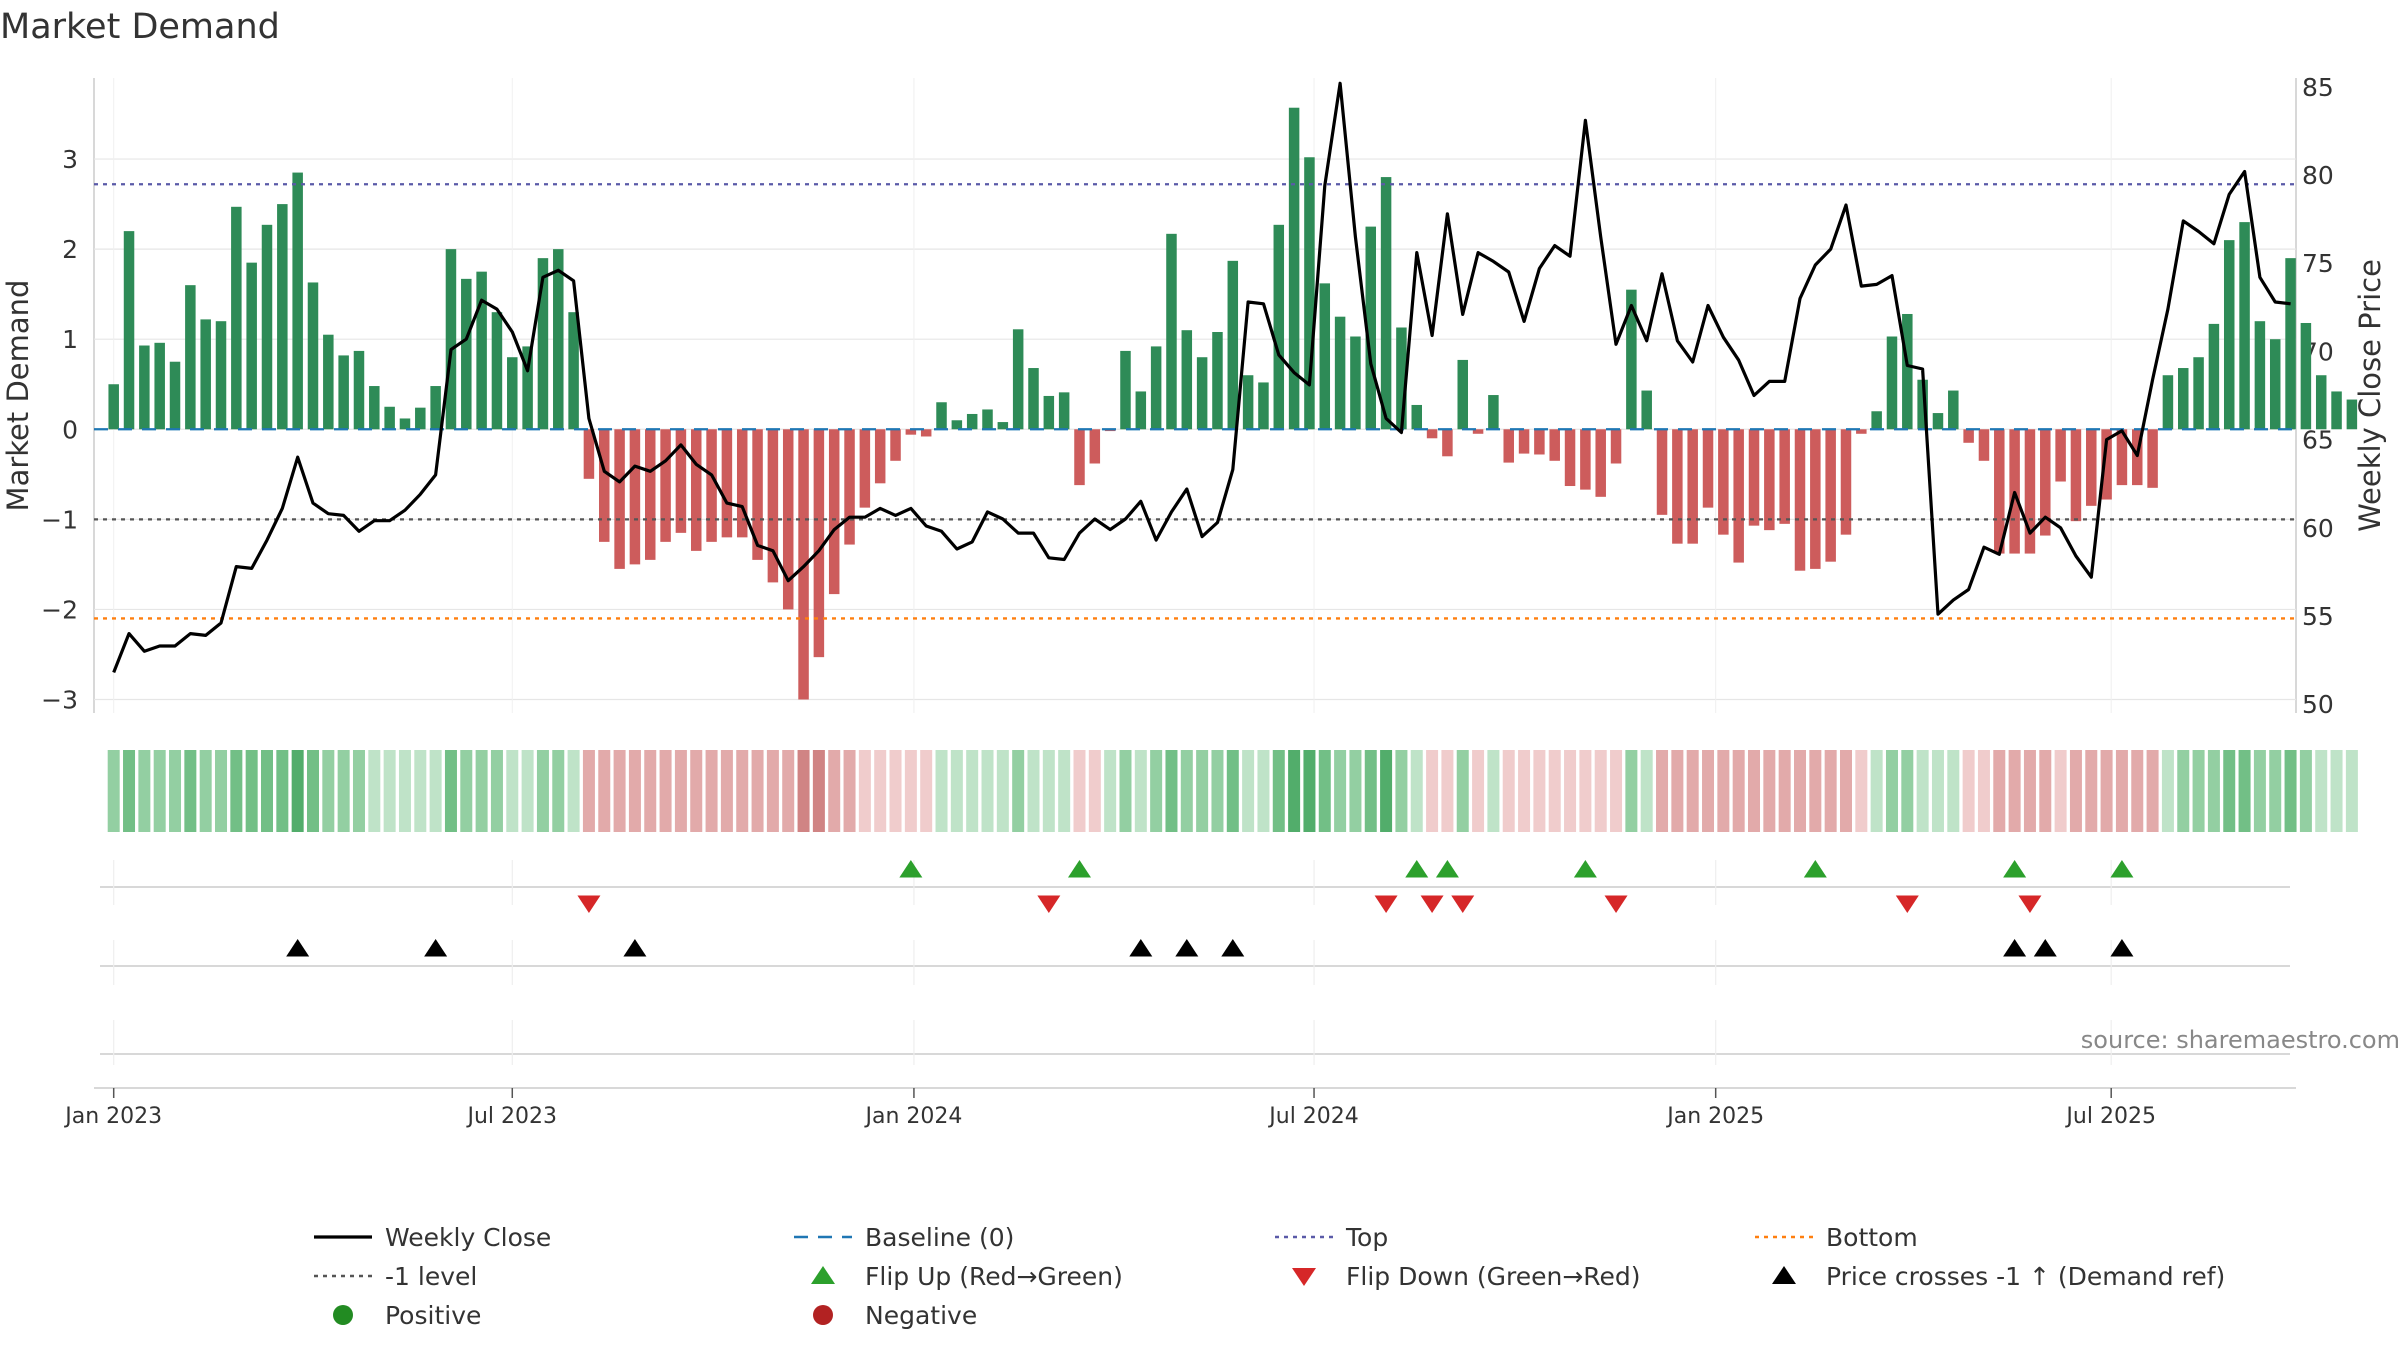 The width and height of the screenshot is (2400, 1354). What do you see at coordinates (2318, 440) in the screenshot?
I see `y2-tick-label: 65` at bounding box center [2318, 440].